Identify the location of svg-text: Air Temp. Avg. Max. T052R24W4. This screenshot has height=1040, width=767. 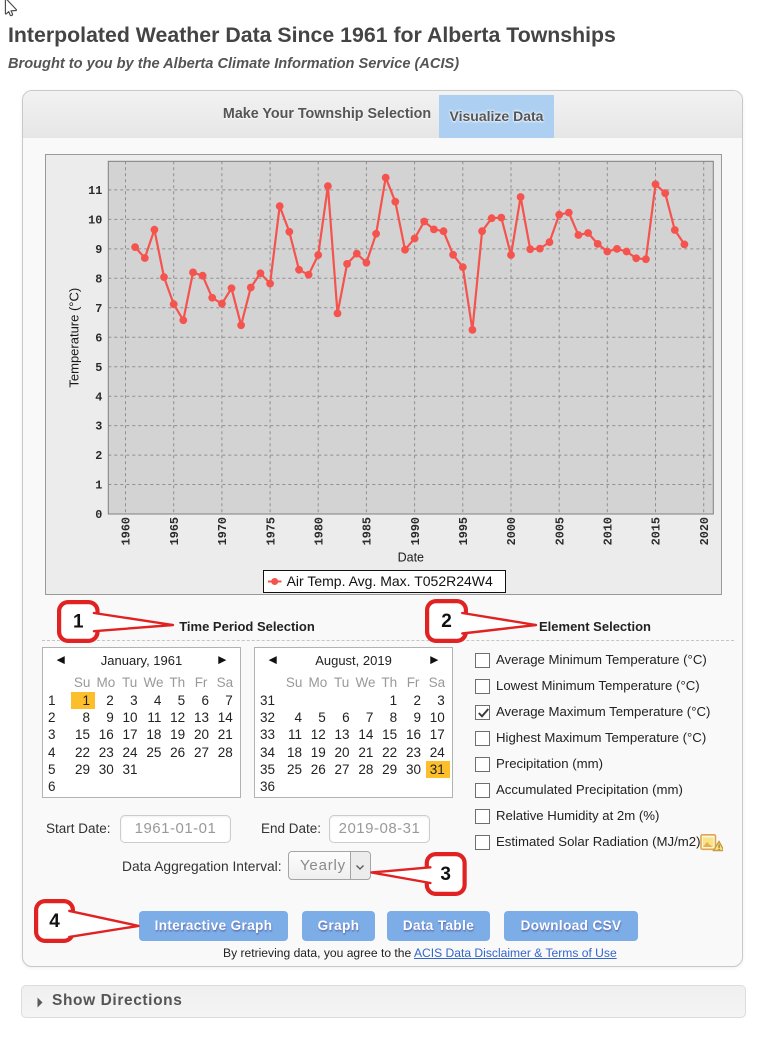
(390, 581).